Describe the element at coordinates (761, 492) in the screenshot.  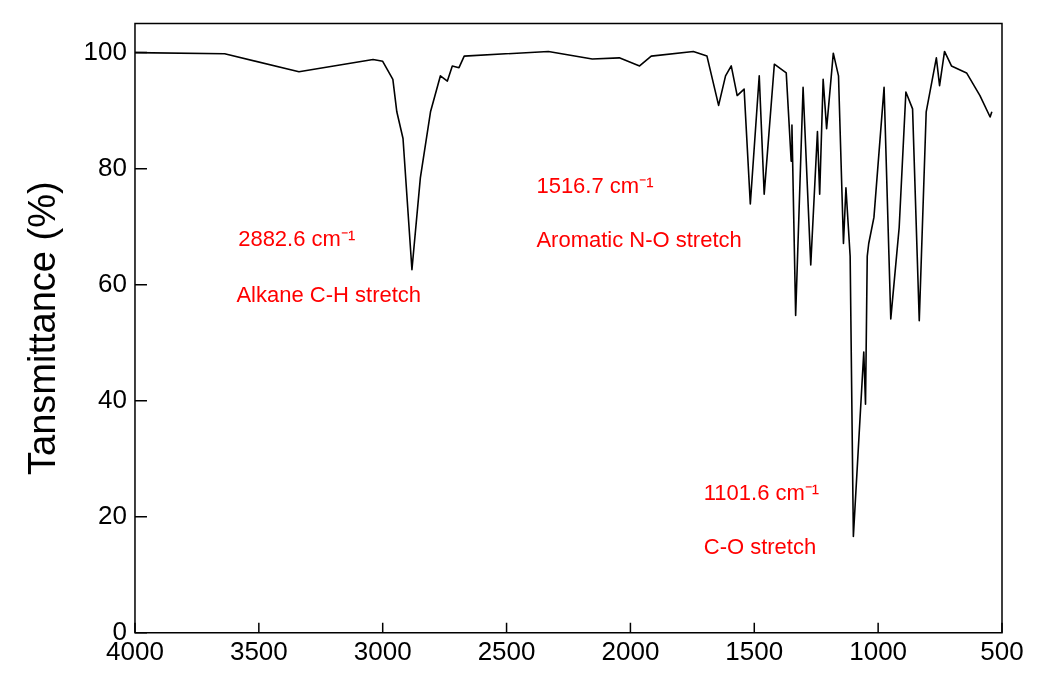
I see `annotation: 1101.6 cm⁻¹` at that location.